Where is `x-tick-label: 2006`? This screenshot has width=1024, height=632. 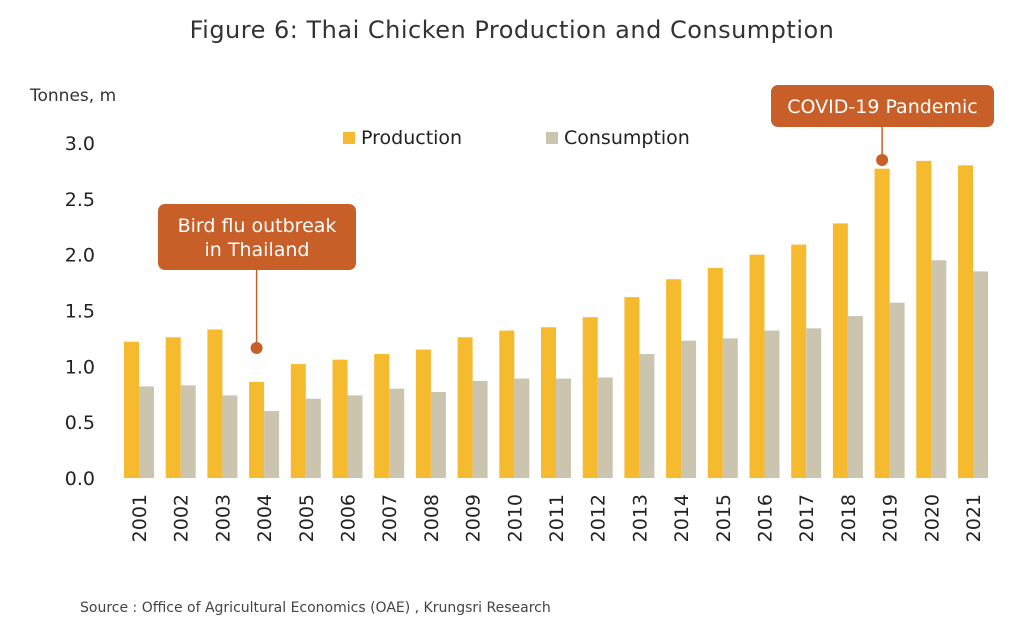
x-tick-label: 2006 is located at coordinates (349, 518).